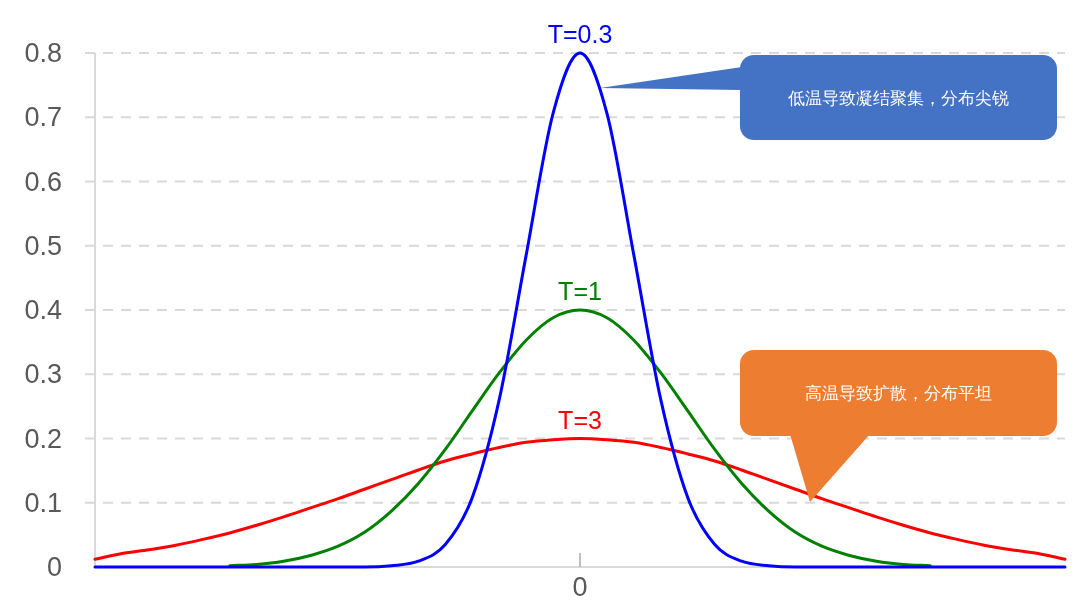 Image resolution: width=1080 pixels, height=604 pixels. What do you see at coordinates (43, 438) in the screenshot?
I see `y-tick-label: 0.2` at bounding box center [43, 438].